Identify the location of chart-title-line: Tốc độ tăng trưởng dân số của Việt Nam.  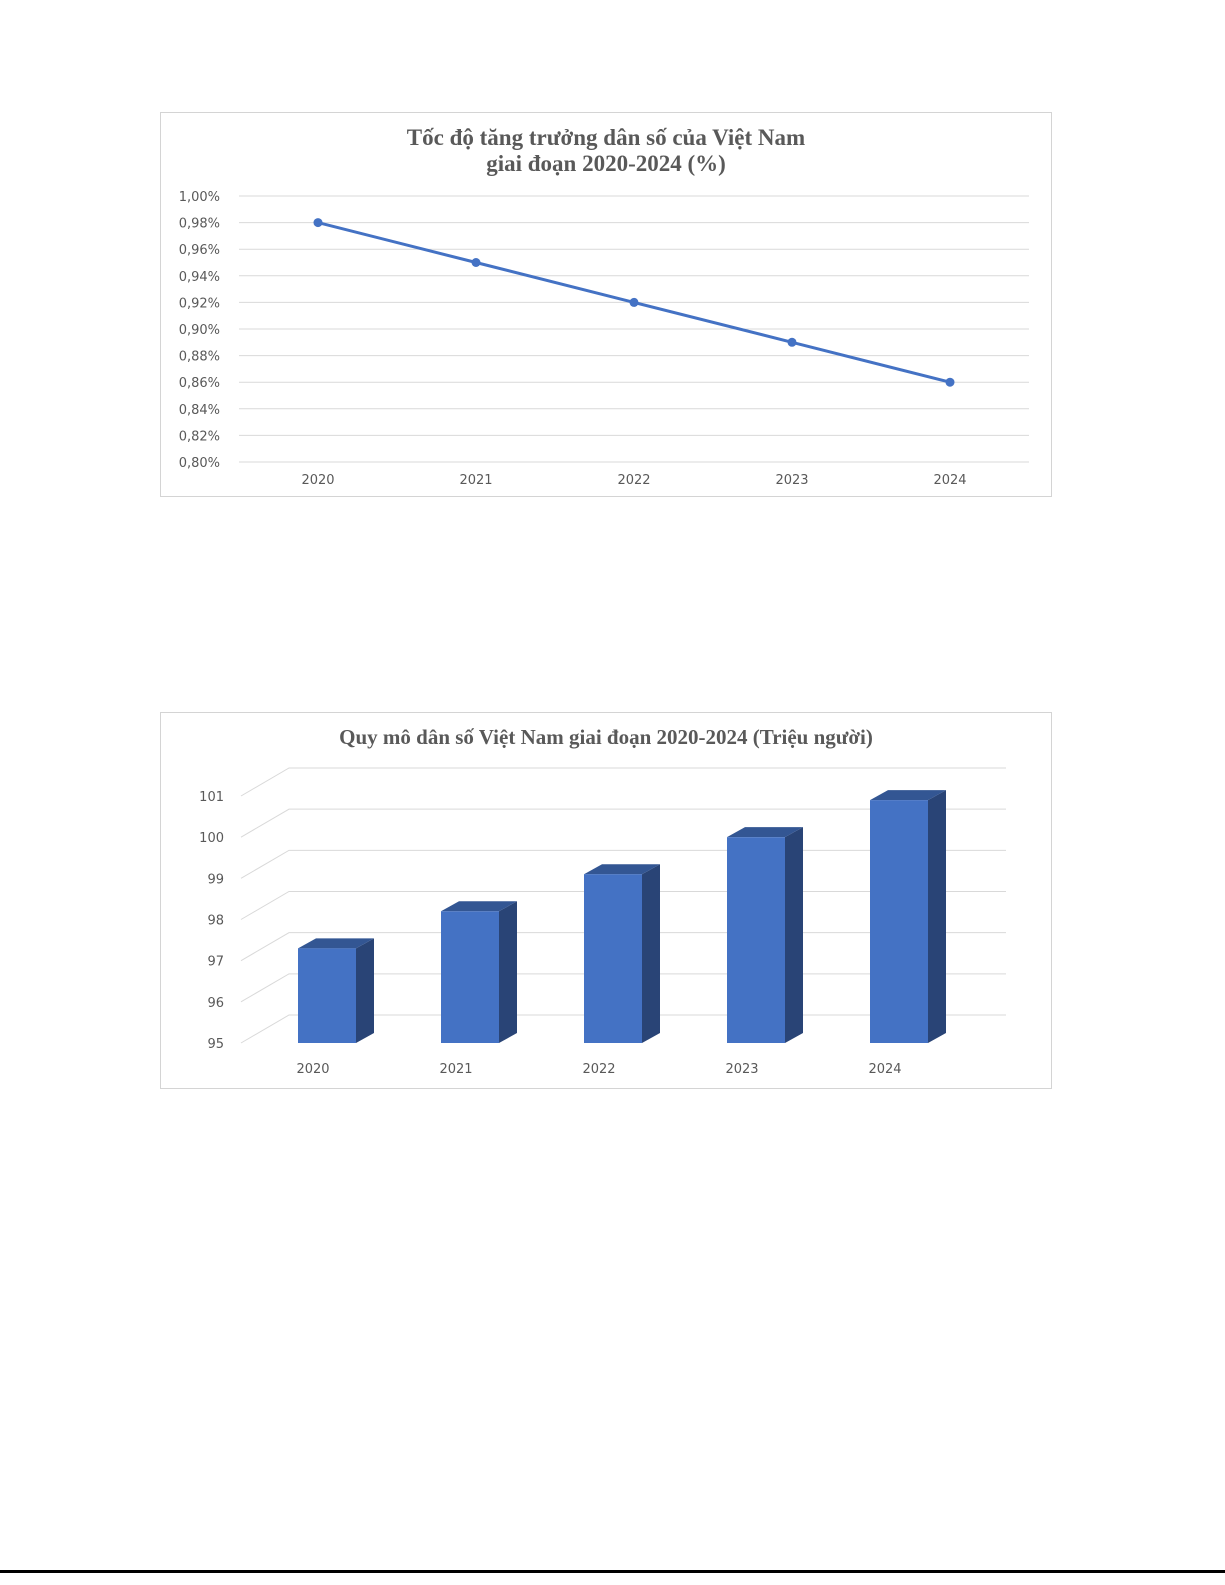
(606, 137).